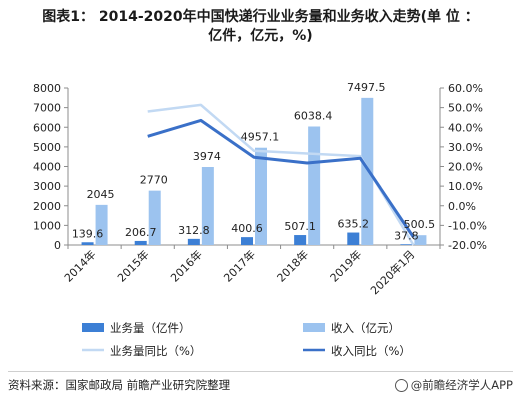 The width and height of the screenshot is (521, 403). What do you see at coordinates (79, 265) in the screenshot?
I see `x-tick-label: 2014年` at bounding box center [79, 265].